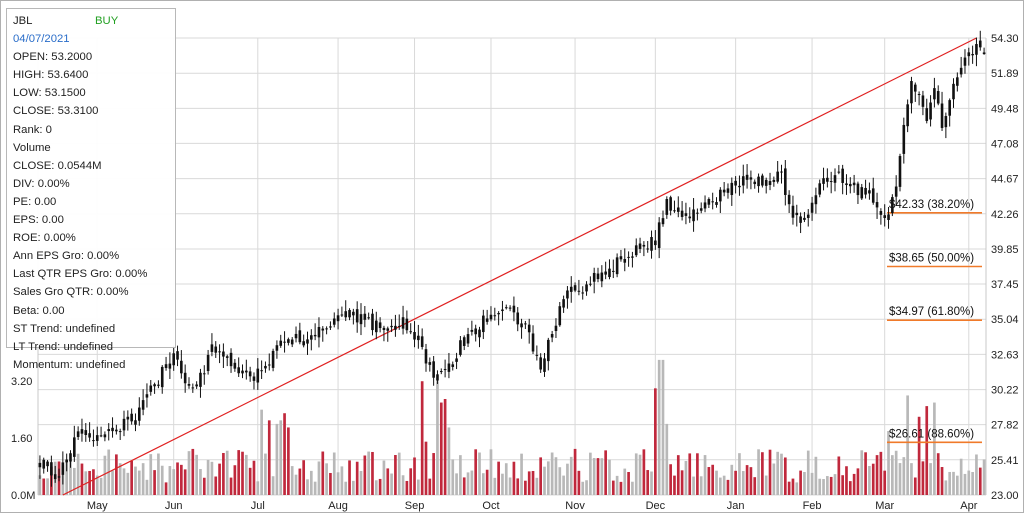 The height and width of the screenshot is (514, 1024). Describe the element at coordinates (1005, 109) in the screenshot. I see `price-tick-label: 49.48` at that location.